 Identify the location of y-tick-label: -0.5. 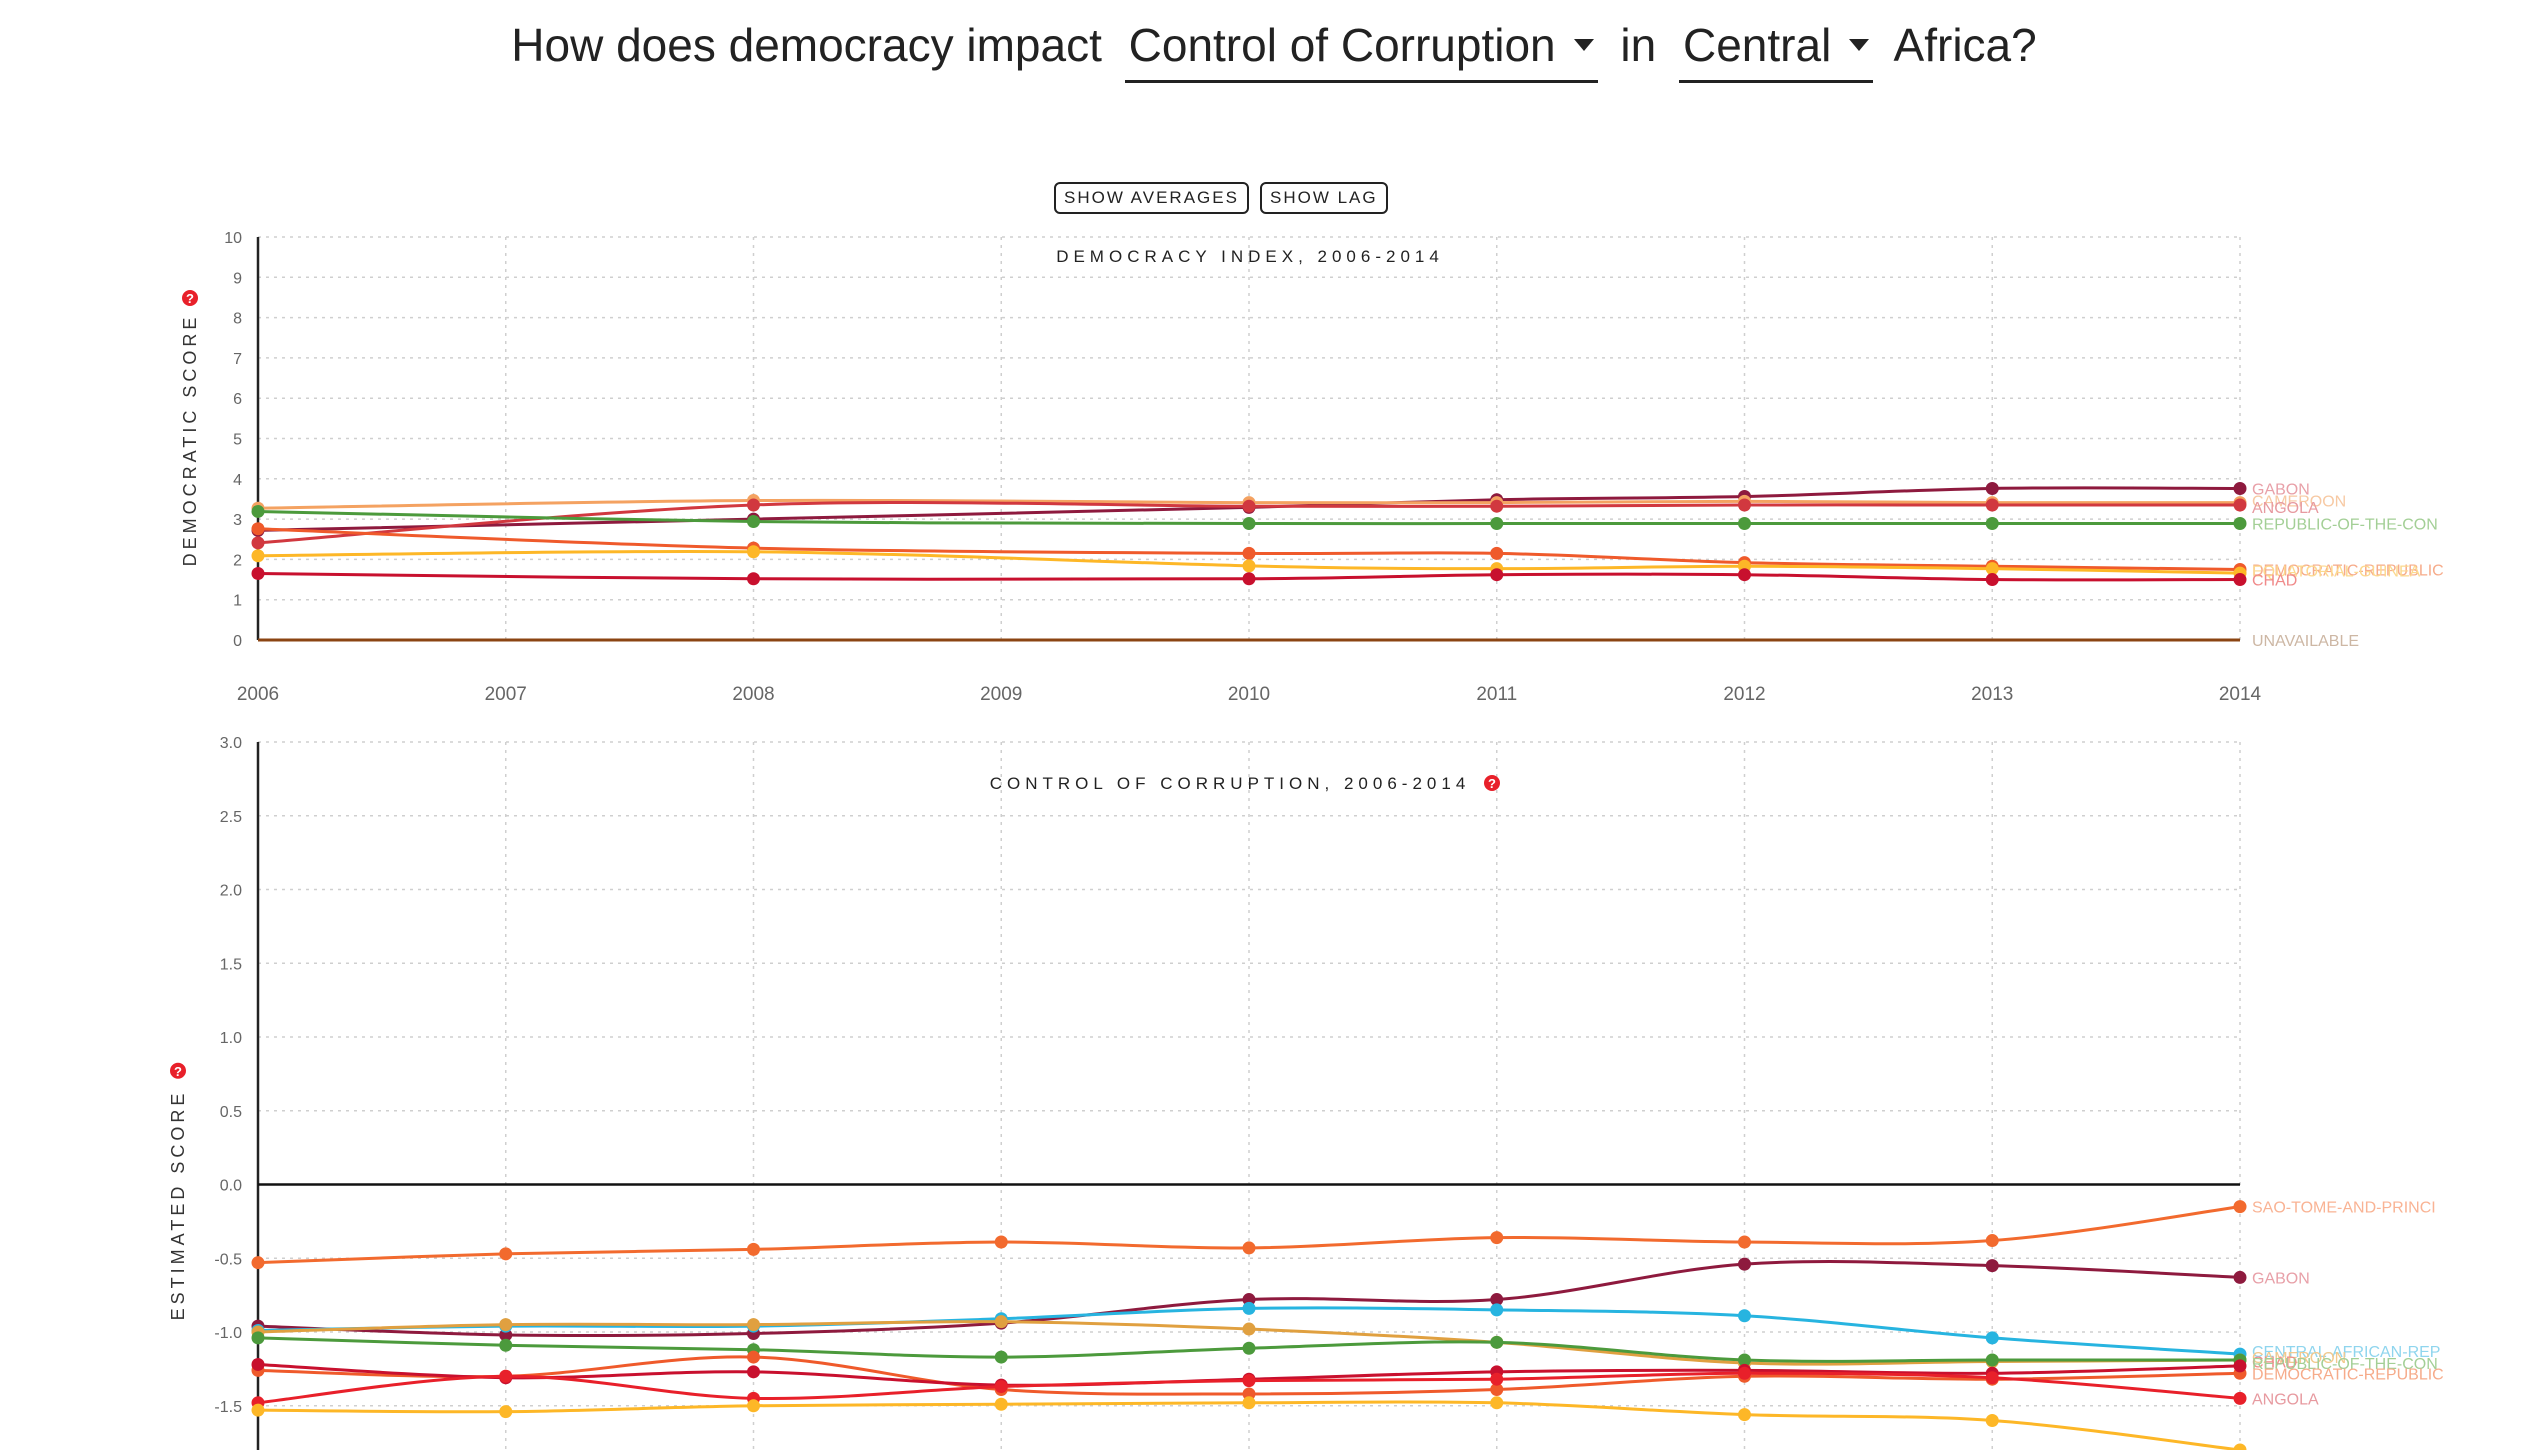
(228, 1259).